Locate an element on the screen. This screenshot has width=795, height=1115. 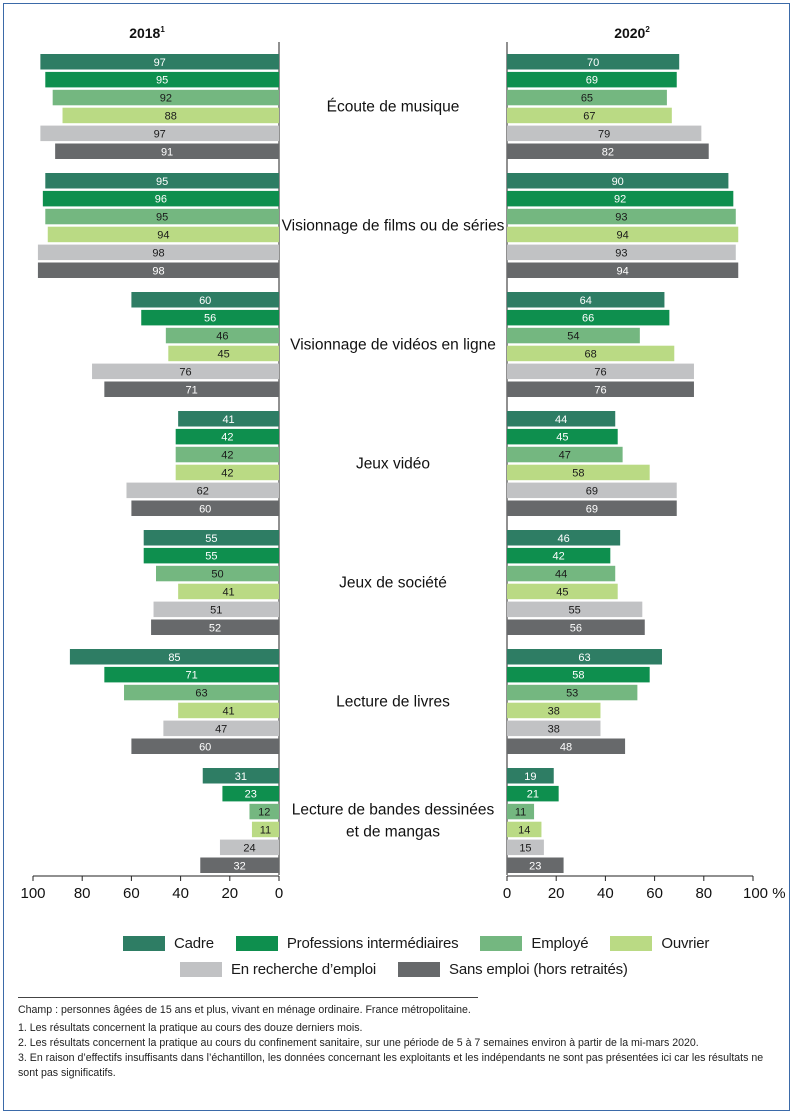
left-x-tick-label: 20 is located at coordinates (229, 893).